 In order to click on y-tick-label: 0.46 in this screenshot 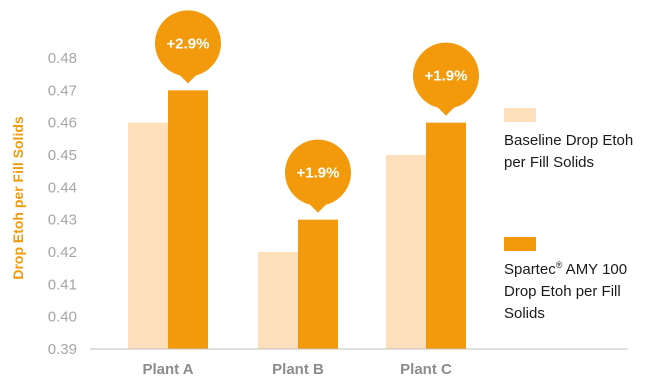, I will do `click(62, 123)`.